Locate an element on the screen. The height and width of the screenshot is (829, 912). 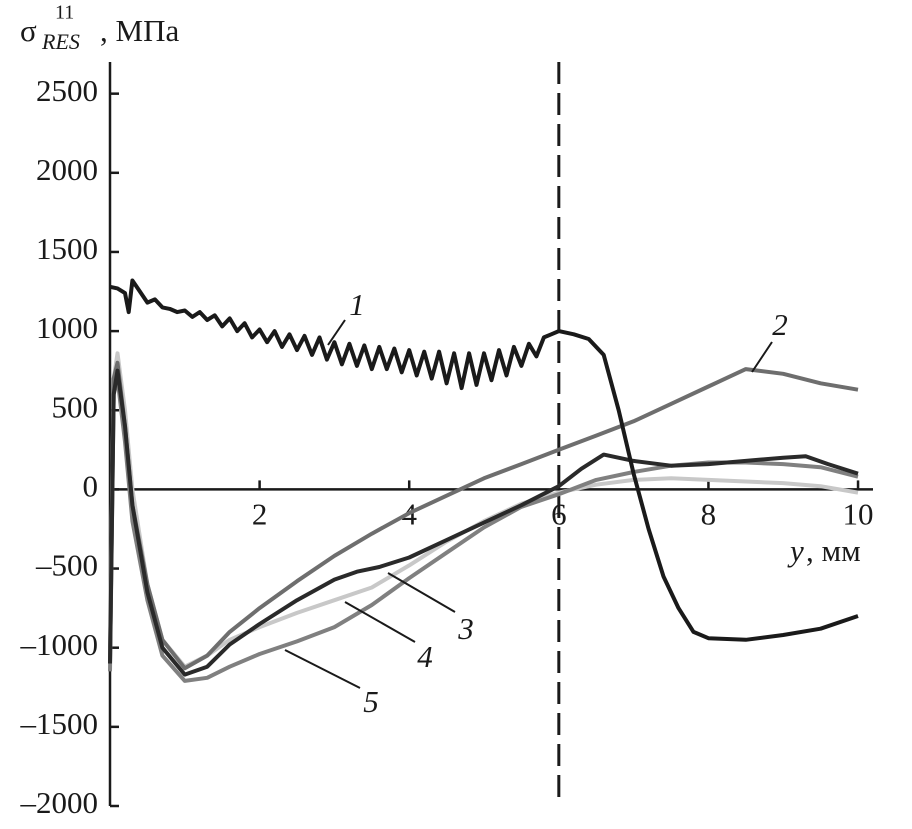
x-label-symbol: y is located at coordinates (795, 550).